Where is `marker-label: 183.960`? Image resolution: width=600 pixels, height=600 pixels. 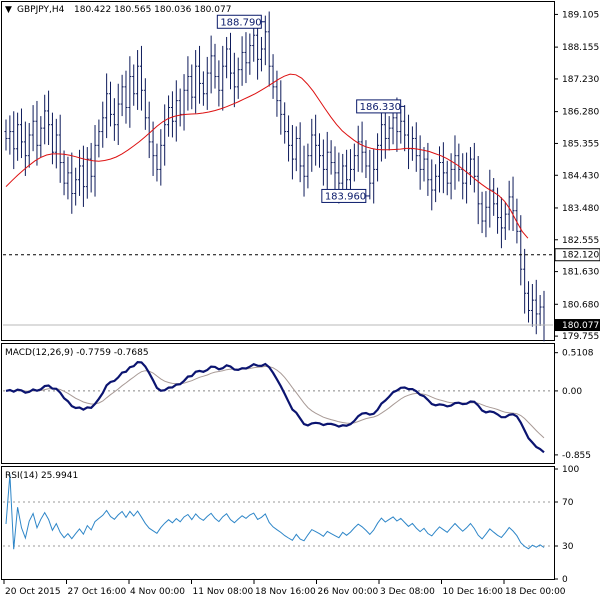
marker-label: 183.960 is located at coordinates (345, 196).